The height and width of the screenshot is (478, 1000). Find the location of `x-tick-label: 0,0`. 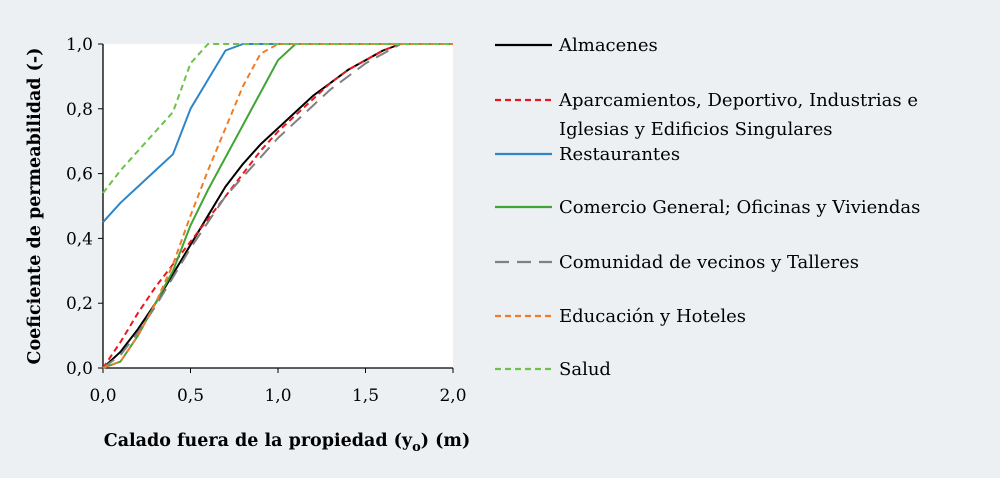

x-tick-label: 0,0 is located at coordinates (102, 396).